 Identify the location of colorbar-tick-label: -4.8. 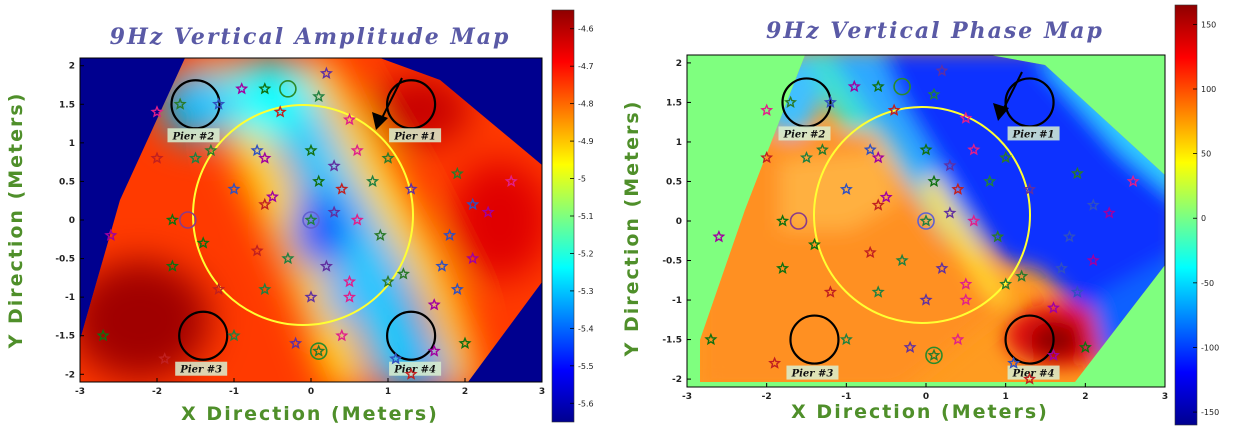
(586, 104).